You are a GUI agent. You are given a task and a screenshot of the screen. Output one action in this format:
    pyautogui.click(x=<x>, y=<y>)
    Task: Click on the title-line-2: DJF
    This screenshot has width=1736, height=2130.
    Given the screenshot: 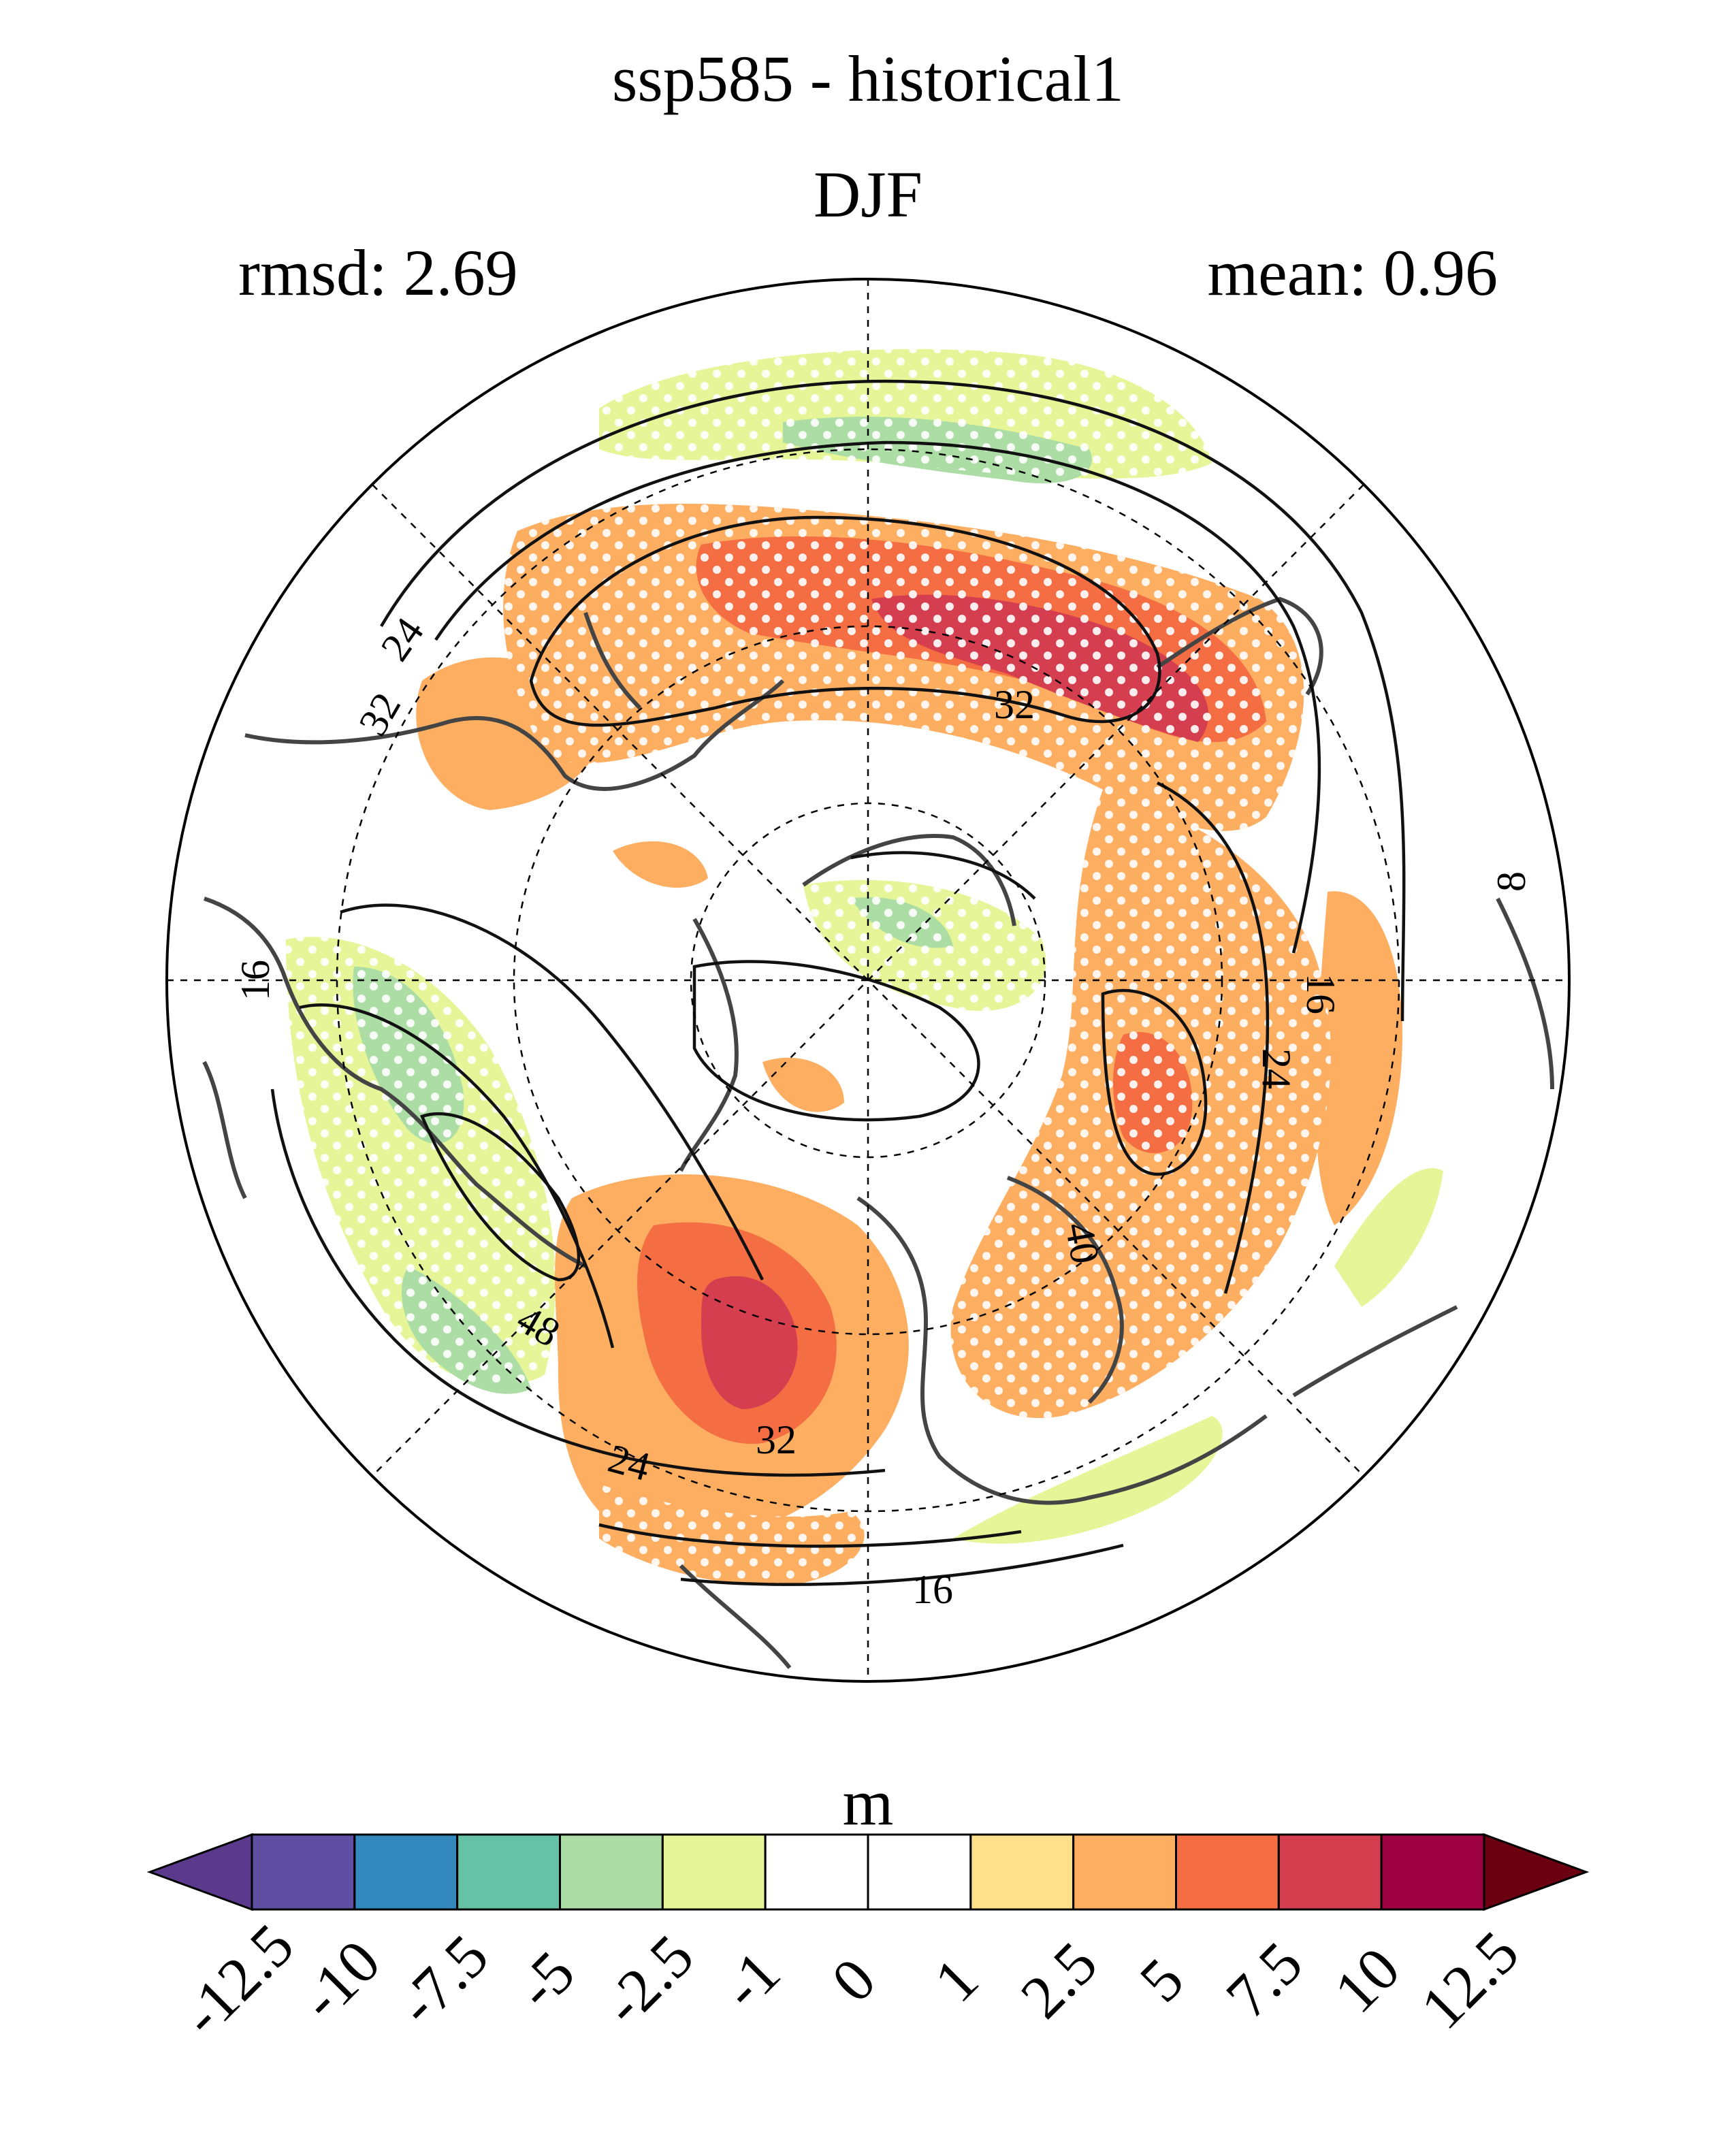 What is the action you would take?
    pyautogui.click(x=868, y=194)
    